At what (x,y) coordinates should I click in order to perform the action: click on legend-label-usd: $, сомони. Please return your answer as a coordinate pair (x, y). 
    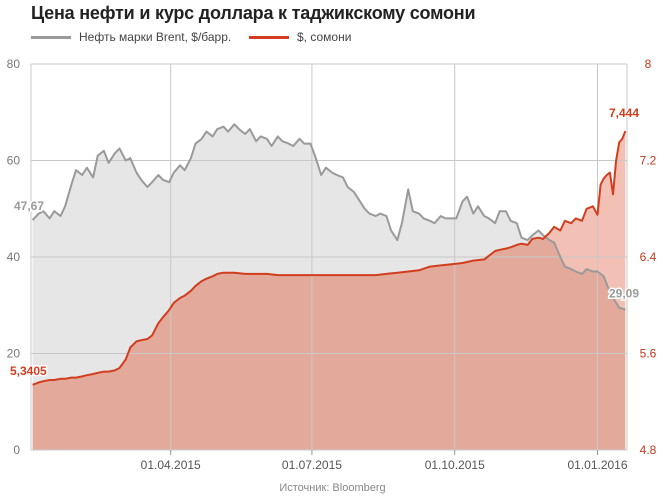
    Looking at the image, I should click on (324, 37).